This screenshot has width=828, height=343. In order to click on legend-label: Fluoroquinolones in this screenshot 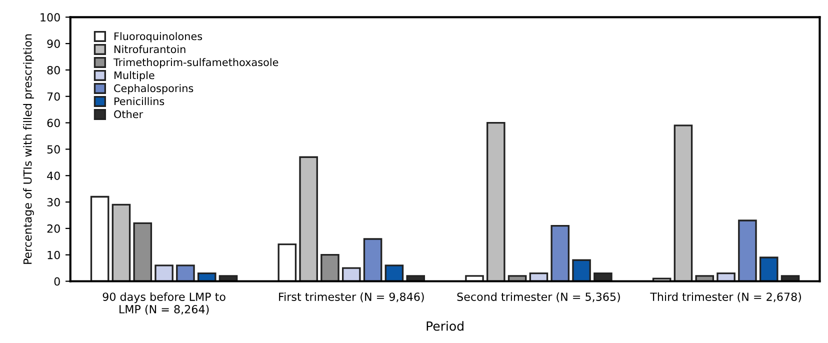, I will do `click(158, 37)`.